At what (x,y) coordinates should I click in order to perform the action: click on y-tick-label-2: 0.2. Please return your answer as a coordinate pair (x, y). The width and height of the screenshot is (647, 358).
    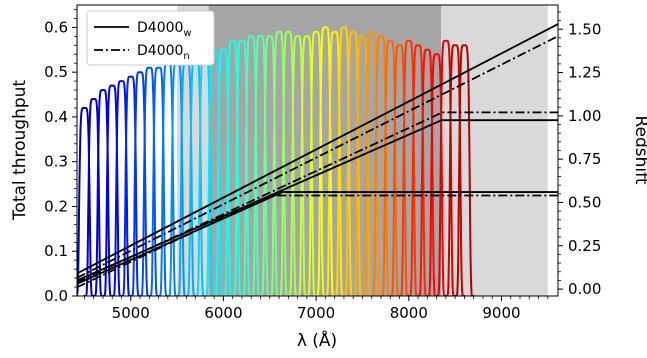
    Looking at the image, I should click on (56, 206).